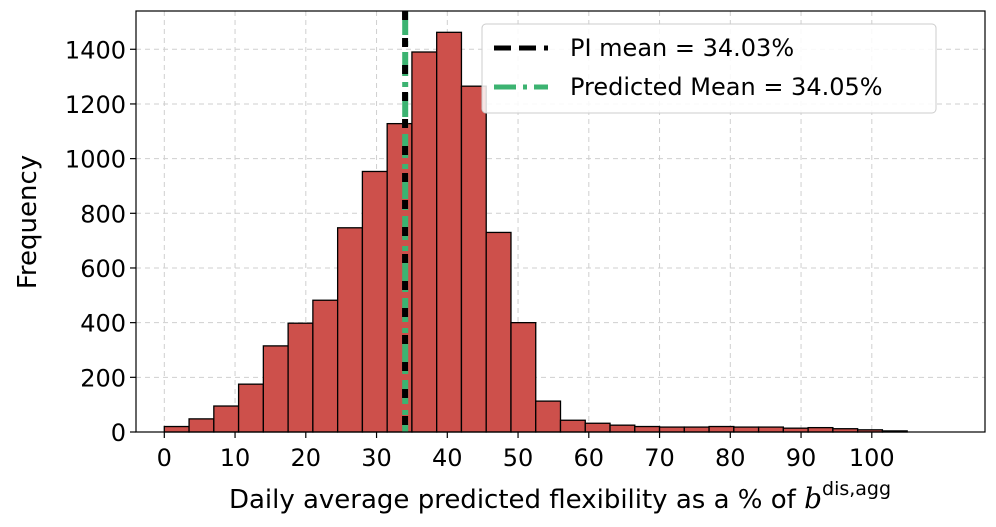 The height and width of the screenshot is (527, 996). What do you see at coordinates (659, 458) in the screenshot?
I see `x-tick-label: 70` at bounding box center [659, 458].